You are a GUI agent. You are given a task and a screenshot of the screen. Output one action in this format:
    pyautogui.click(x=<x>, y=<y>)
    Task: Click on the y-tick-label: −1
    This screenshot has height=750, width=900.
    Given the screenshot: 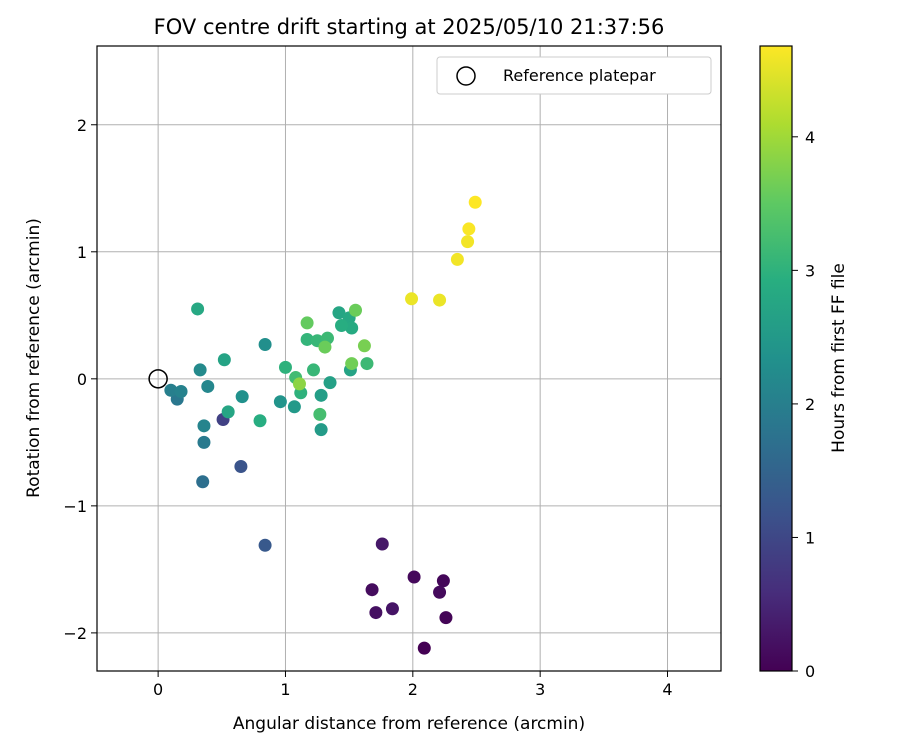 What is the action you would take?
    pyautogui.click(x=75, y=506)
    